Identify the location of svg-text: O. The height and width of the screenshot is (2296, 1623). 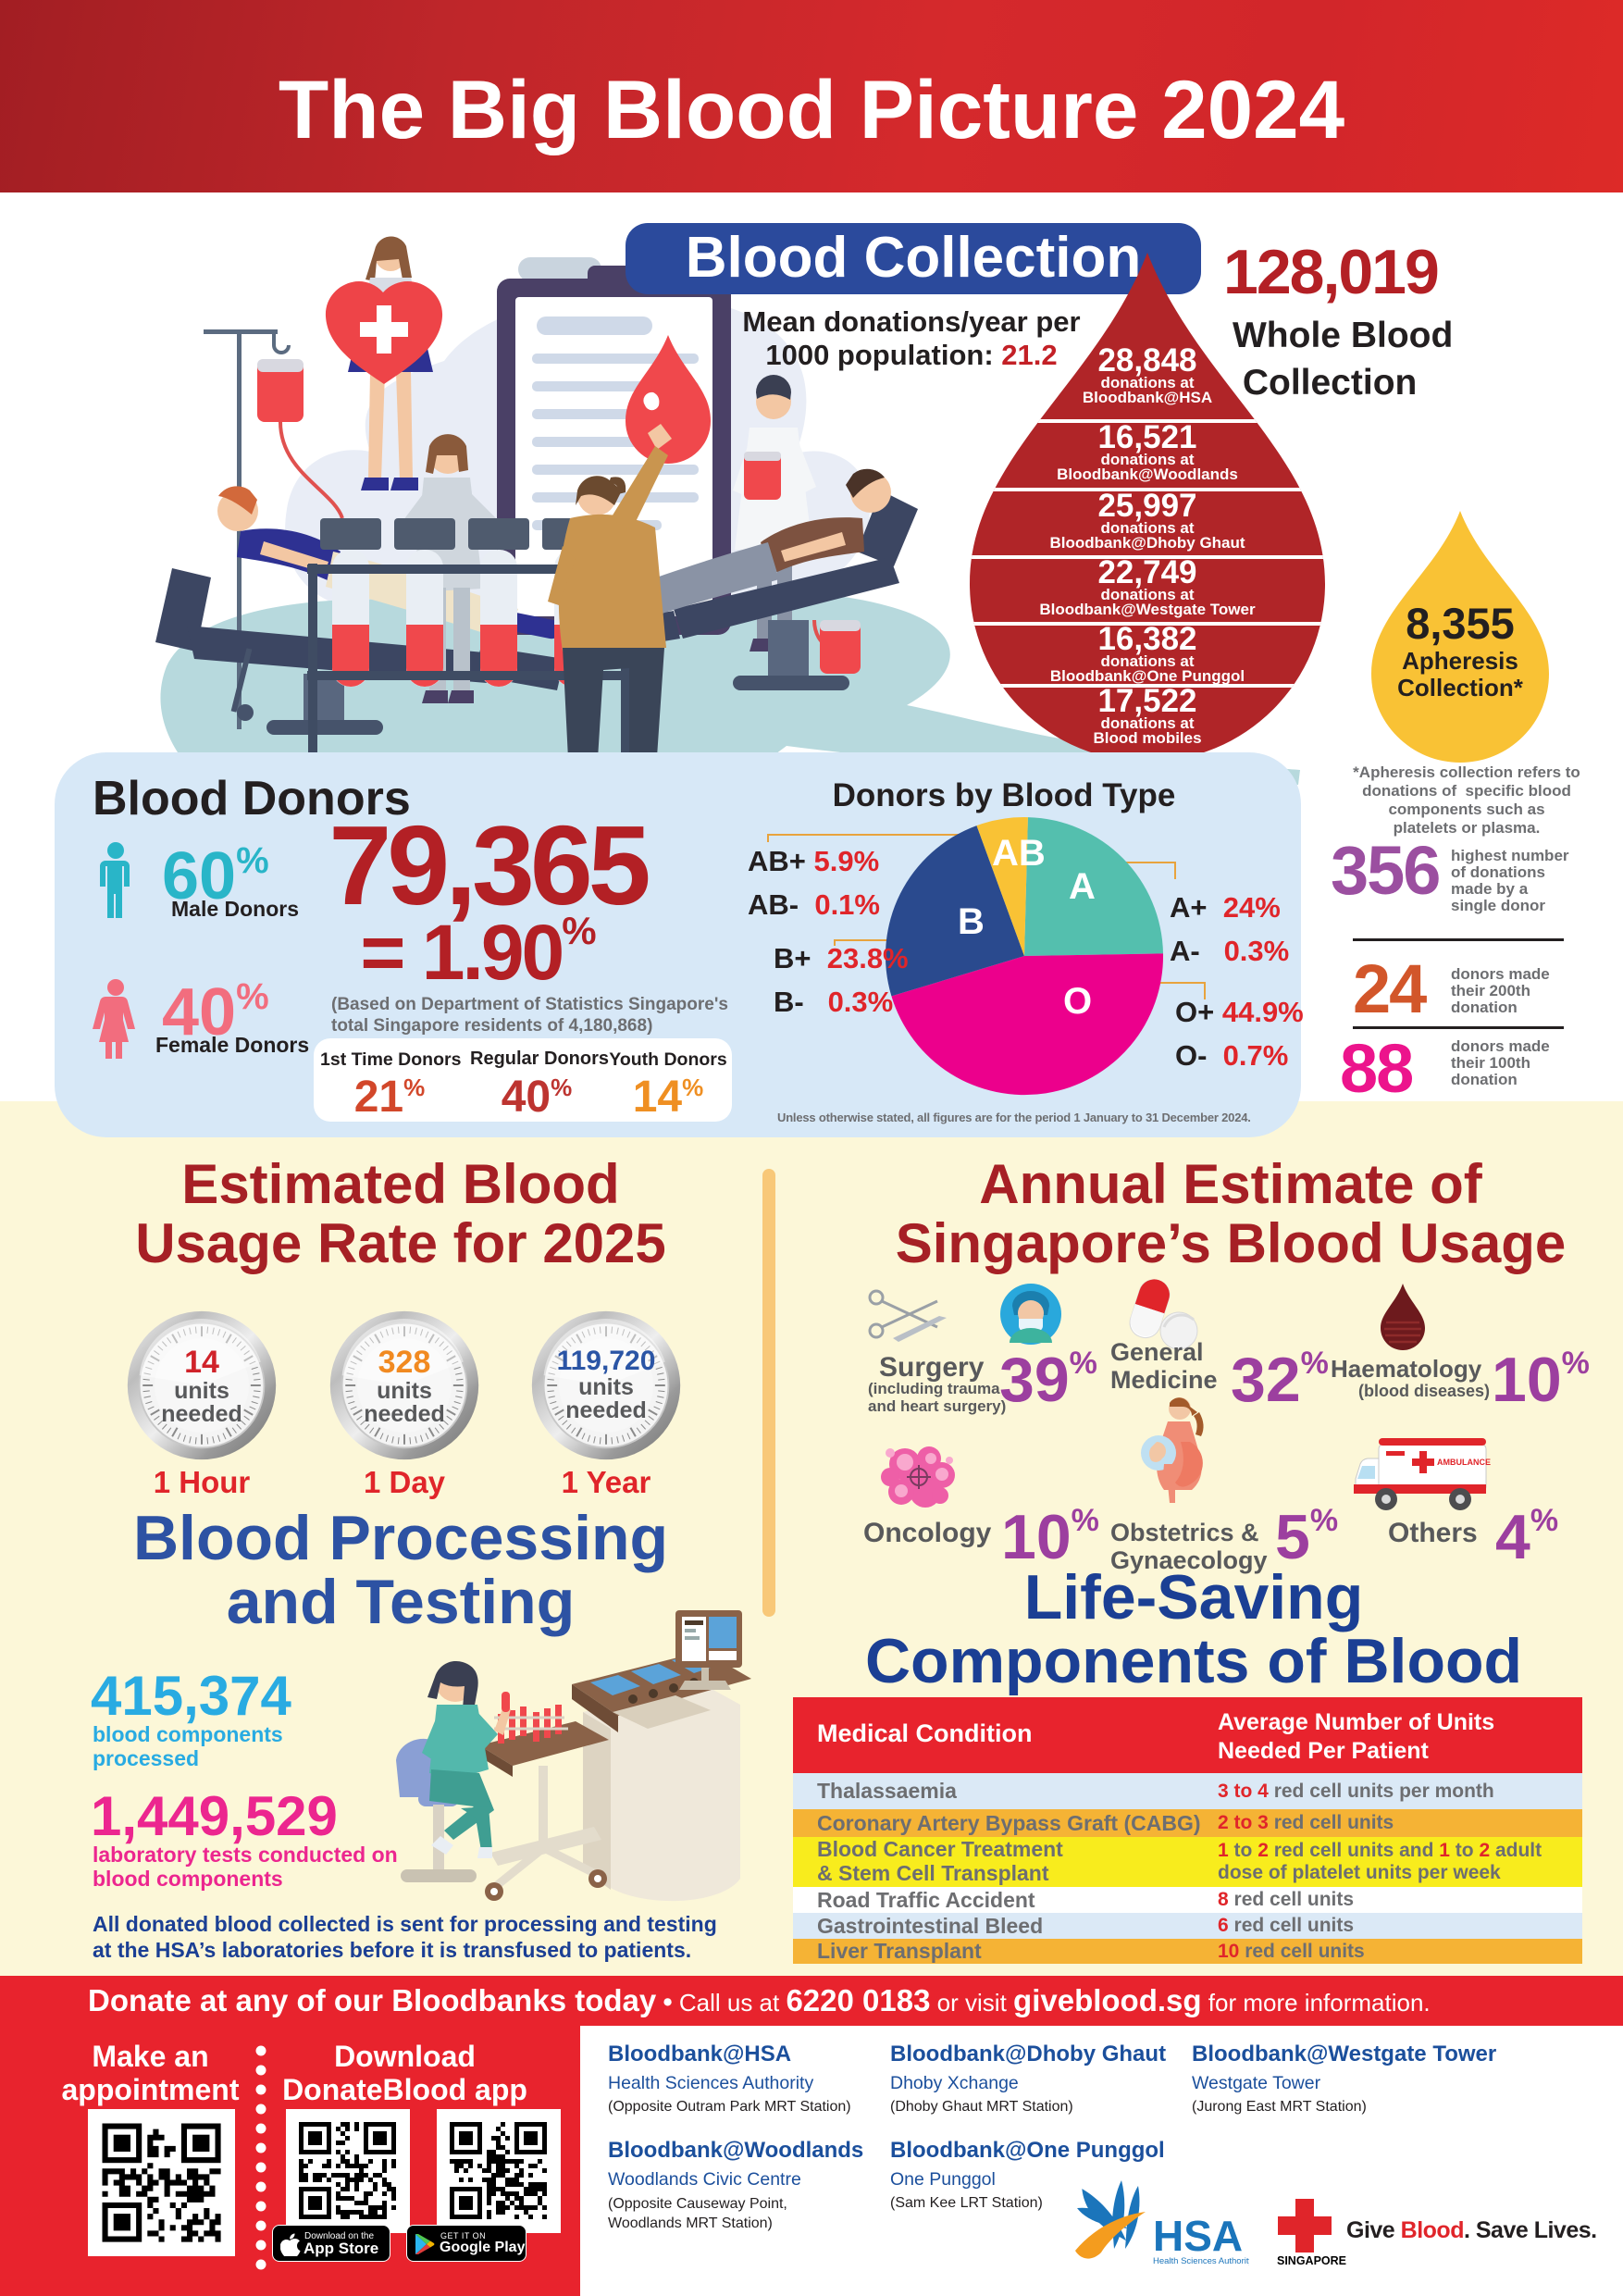
(1077, 1002).